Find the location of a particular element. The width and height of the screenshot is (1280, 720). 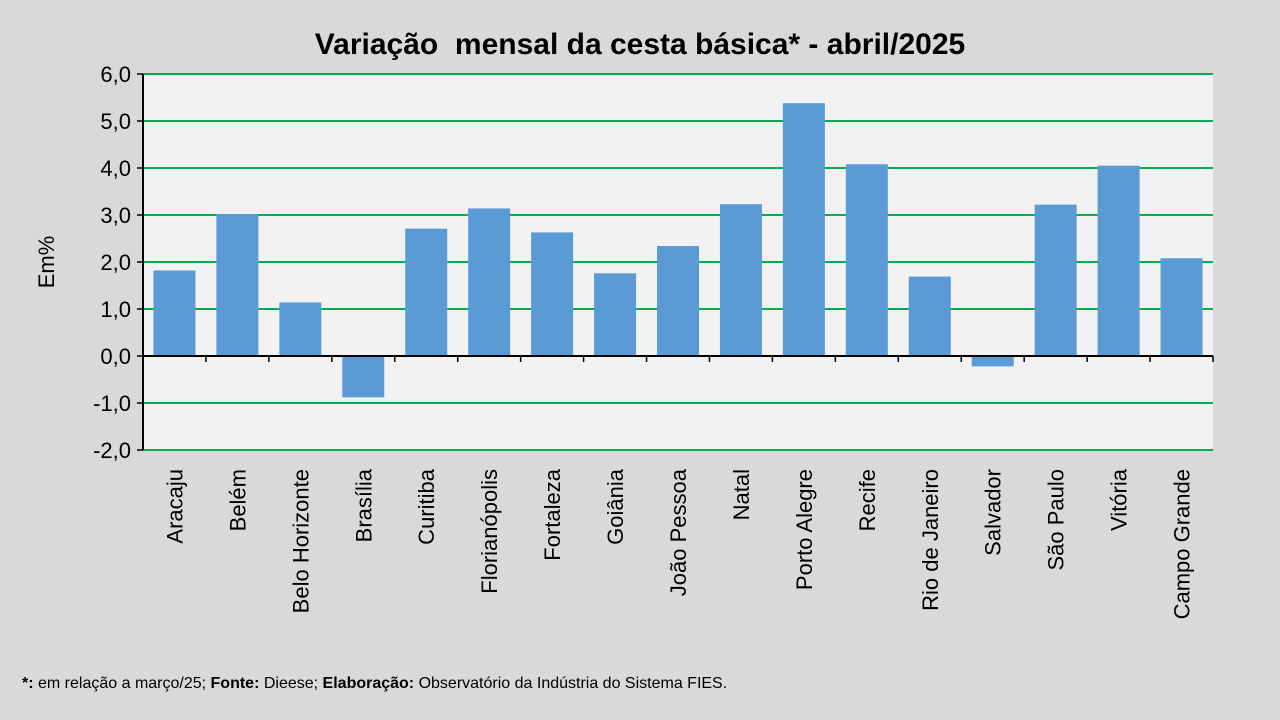

footnote-source-label: Fonte: is located at coordinates (235, 683).